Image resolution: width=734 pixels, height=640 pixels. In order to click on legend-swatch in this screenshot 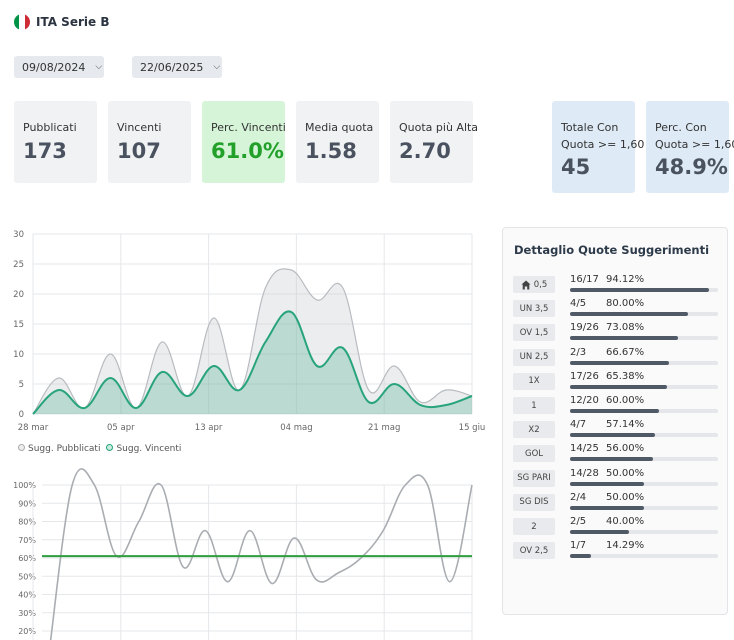, I will do `click(21, 447)`.